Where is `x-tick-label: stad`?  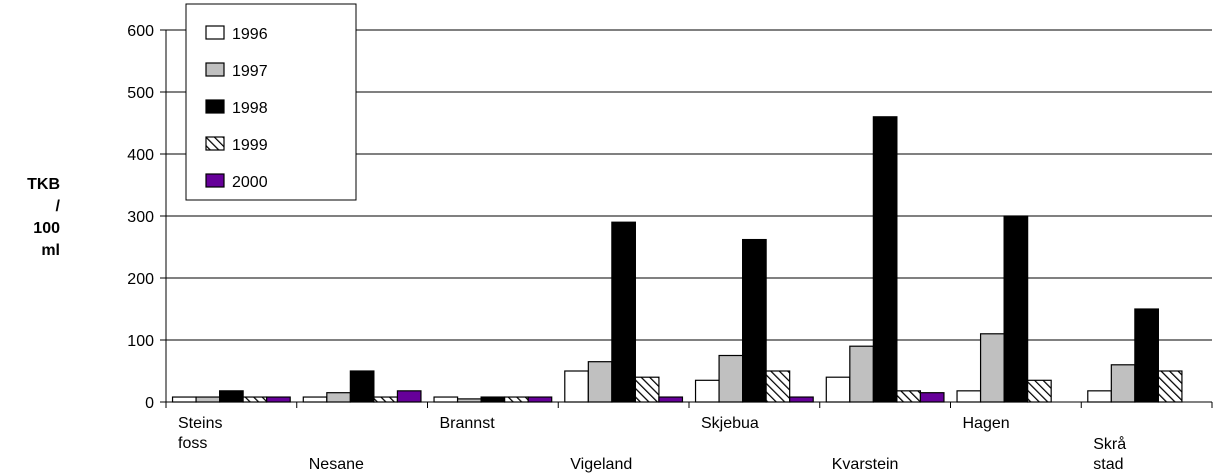
x-tick-label: stad is located at coordinates (1108, 464).